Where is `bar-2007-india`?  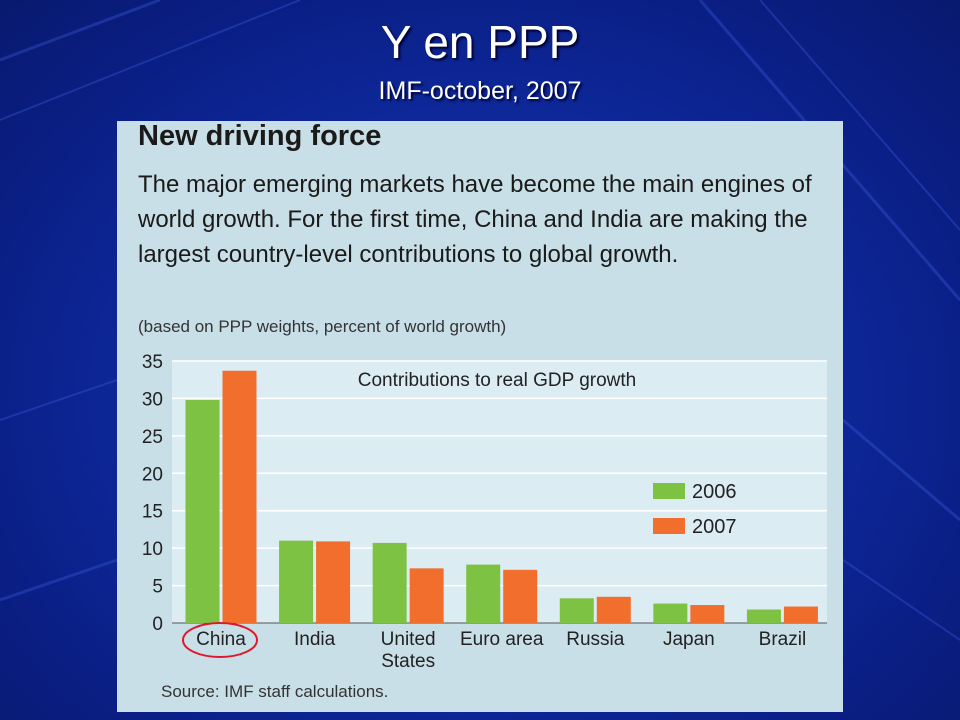 bar-2007-india is located at coordinates (333, 582).